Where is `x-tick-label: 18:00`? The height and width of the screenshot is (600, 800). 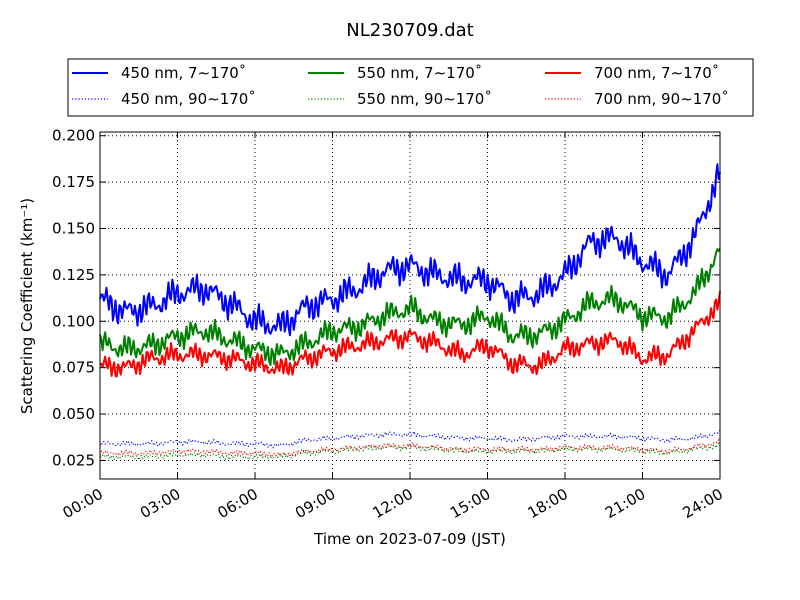
x-tick-label: 18:00 is located at coordinates (548, 503).